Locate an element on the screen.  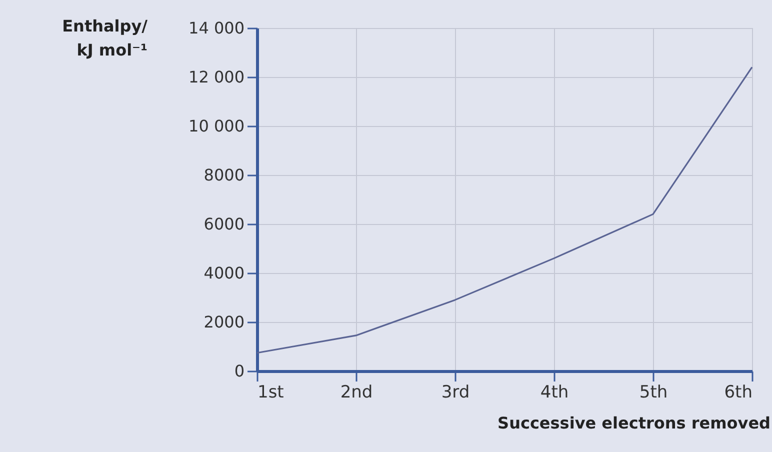
x-tick-label: 5th is located at coordinates (653, 392).